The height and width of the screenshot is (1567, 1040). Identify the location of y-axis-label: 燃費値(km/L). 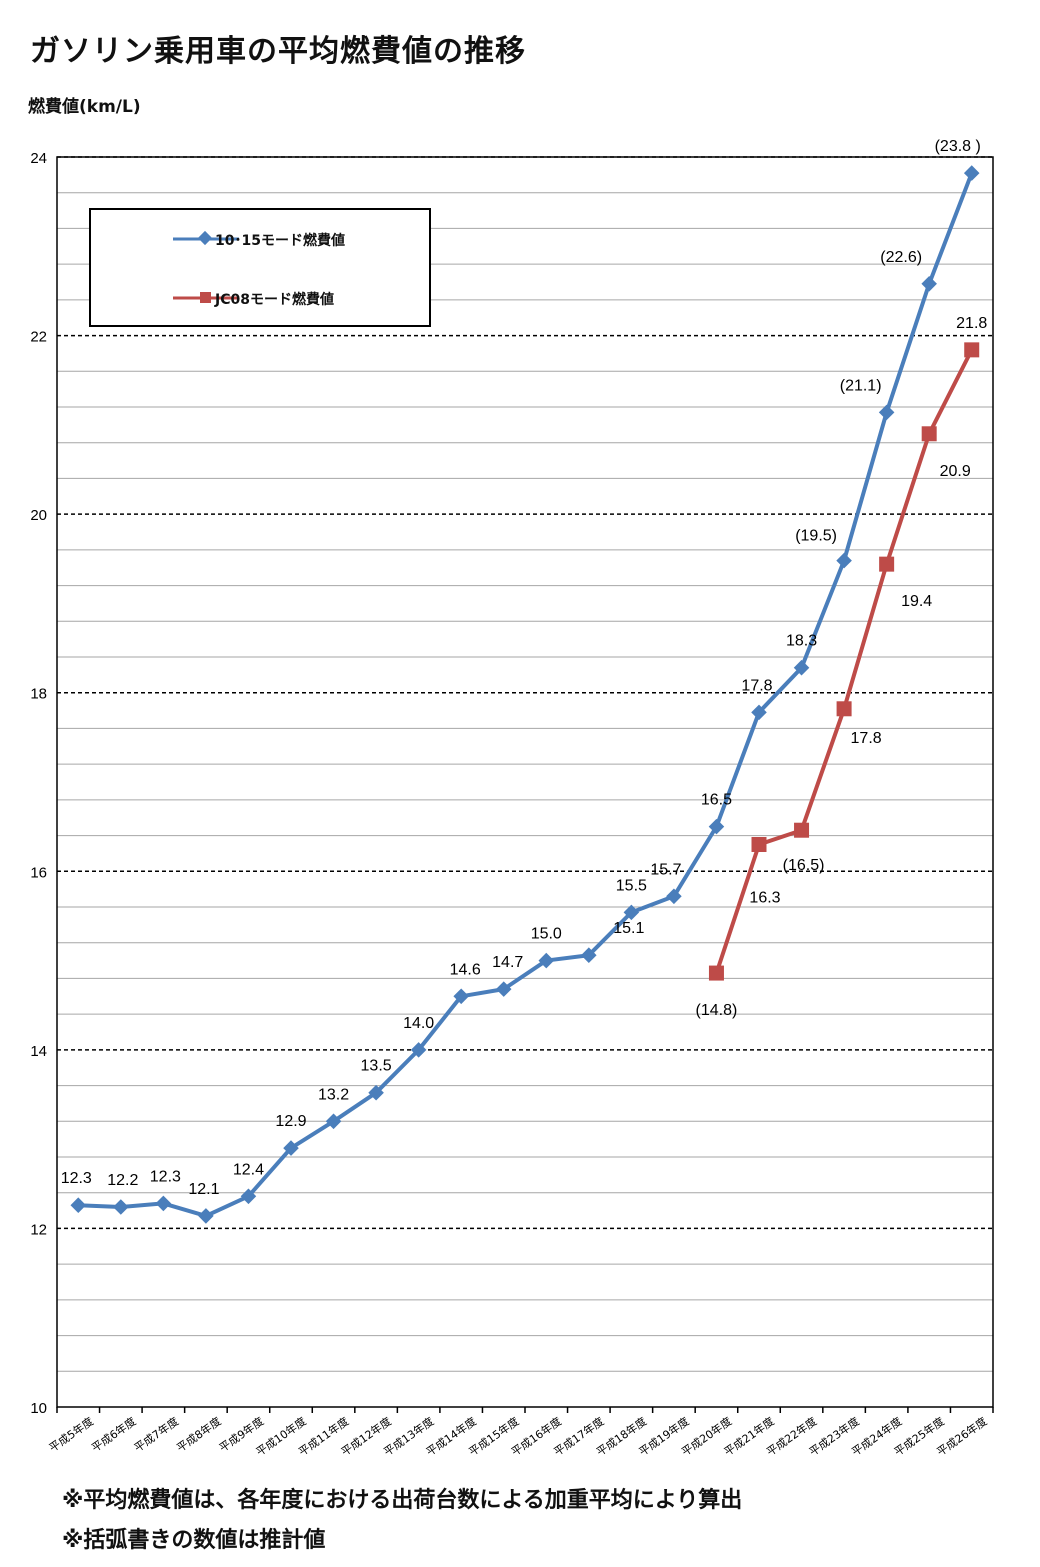
(84, 107).